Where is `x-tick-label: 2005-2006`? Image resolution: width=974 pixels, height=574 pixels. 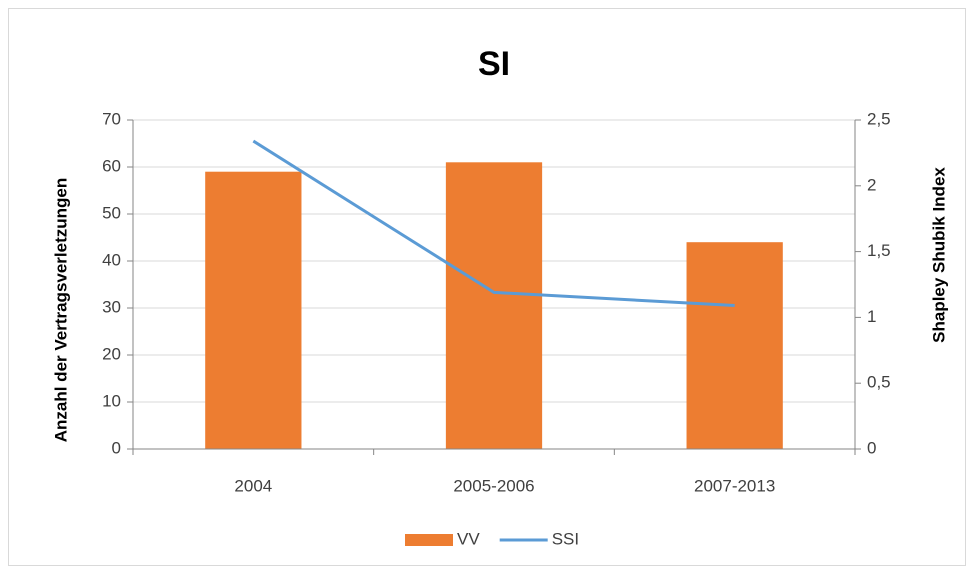 x-tick-label: 2005-2006 is located at coordinates (493, 485).